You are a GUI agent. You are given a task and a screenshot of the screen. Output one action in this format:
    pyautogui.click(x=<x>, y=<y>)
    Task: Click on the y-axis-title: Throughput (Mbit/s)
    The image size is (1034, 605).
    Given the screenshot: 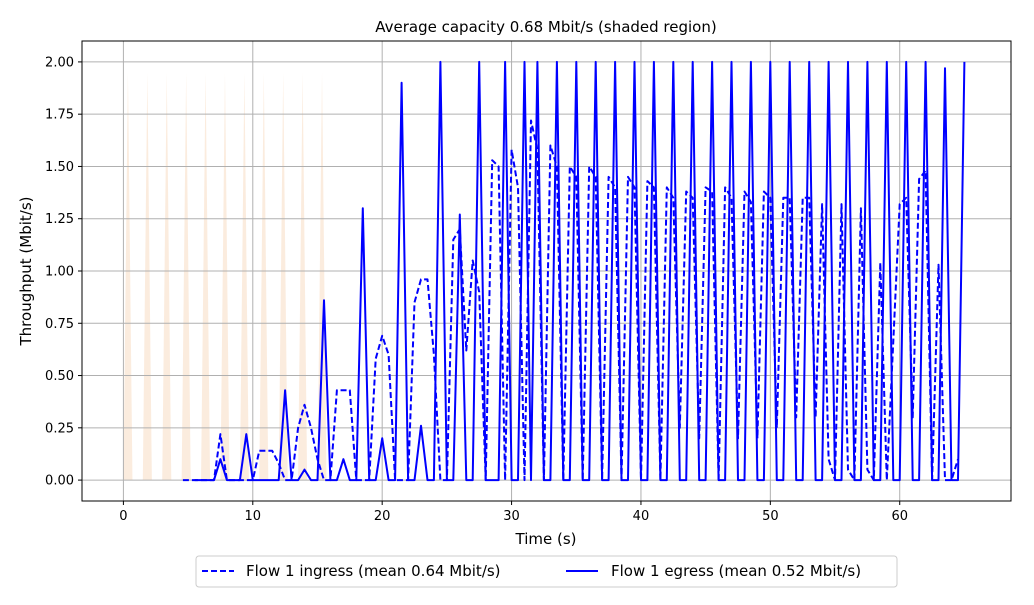 What is the action you would take?
    pyautogui.click(x=26, y=272)
    